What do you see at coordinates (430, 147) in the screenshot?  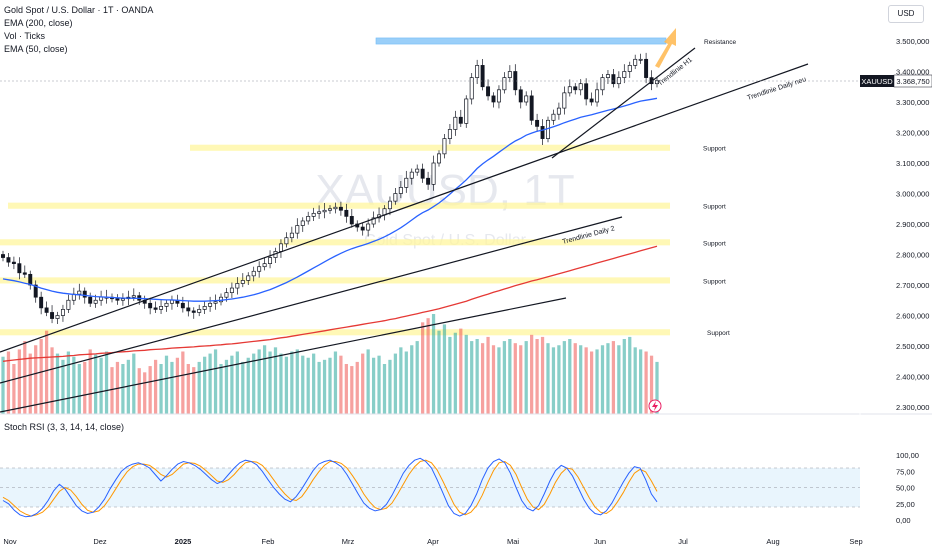 I see `support-zone` at bounding box center [430, 147].